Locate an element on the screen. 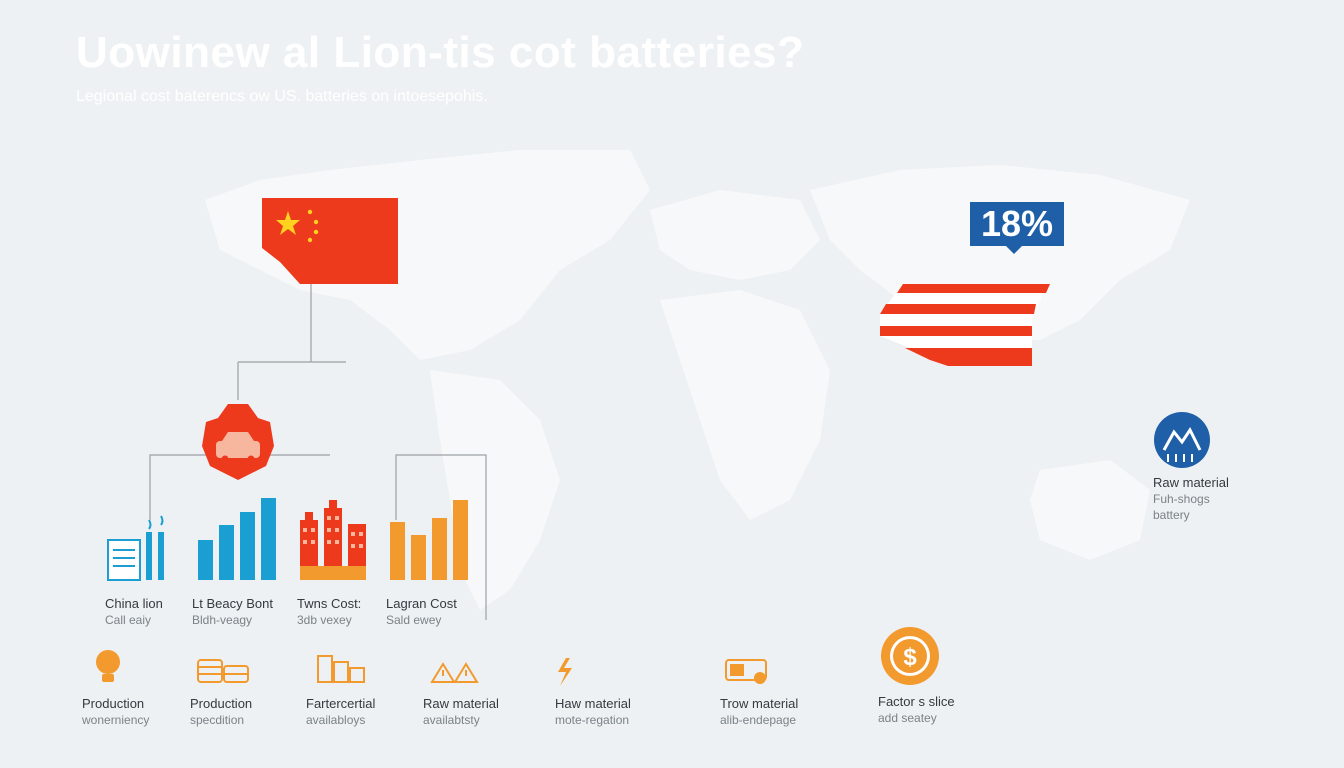 This screenshot has height=768, width=1344. factor-label: Trow material alib-endepage is located at coordinates (759, 712).